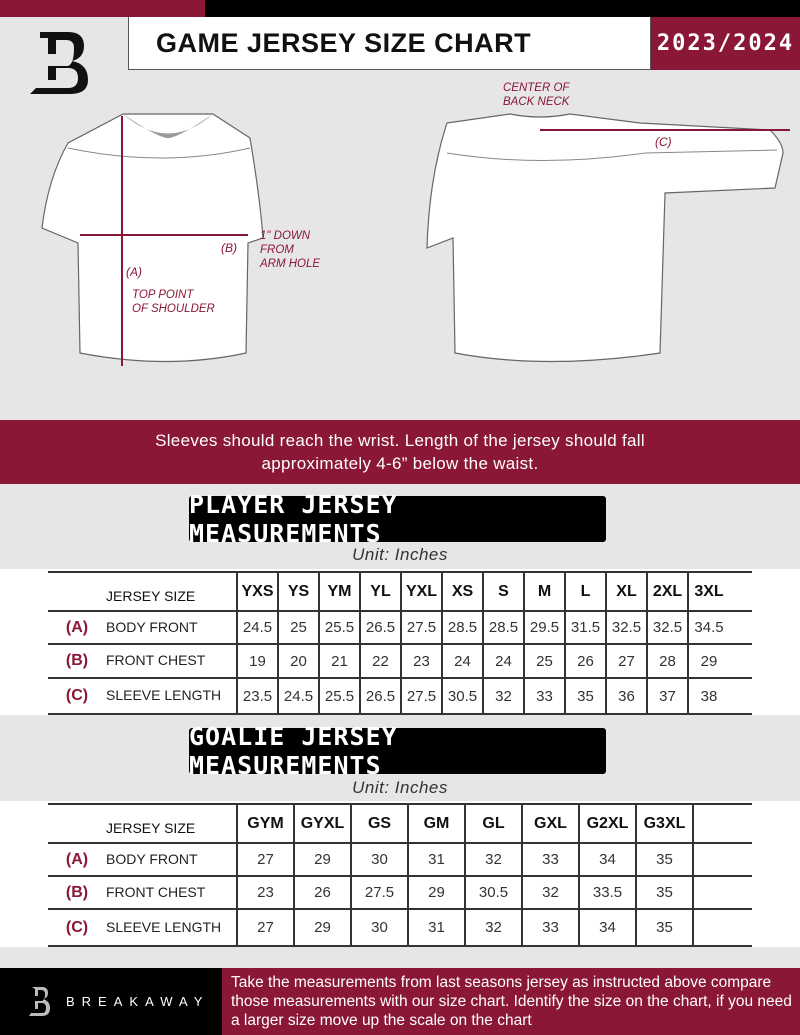 Image resolution: width=800 pixels, height=1035 pixels. What do you see at coordinates (608, 238) in the screenshot?
I see `back-jersey-diagram` at bounding box center [608, 238].